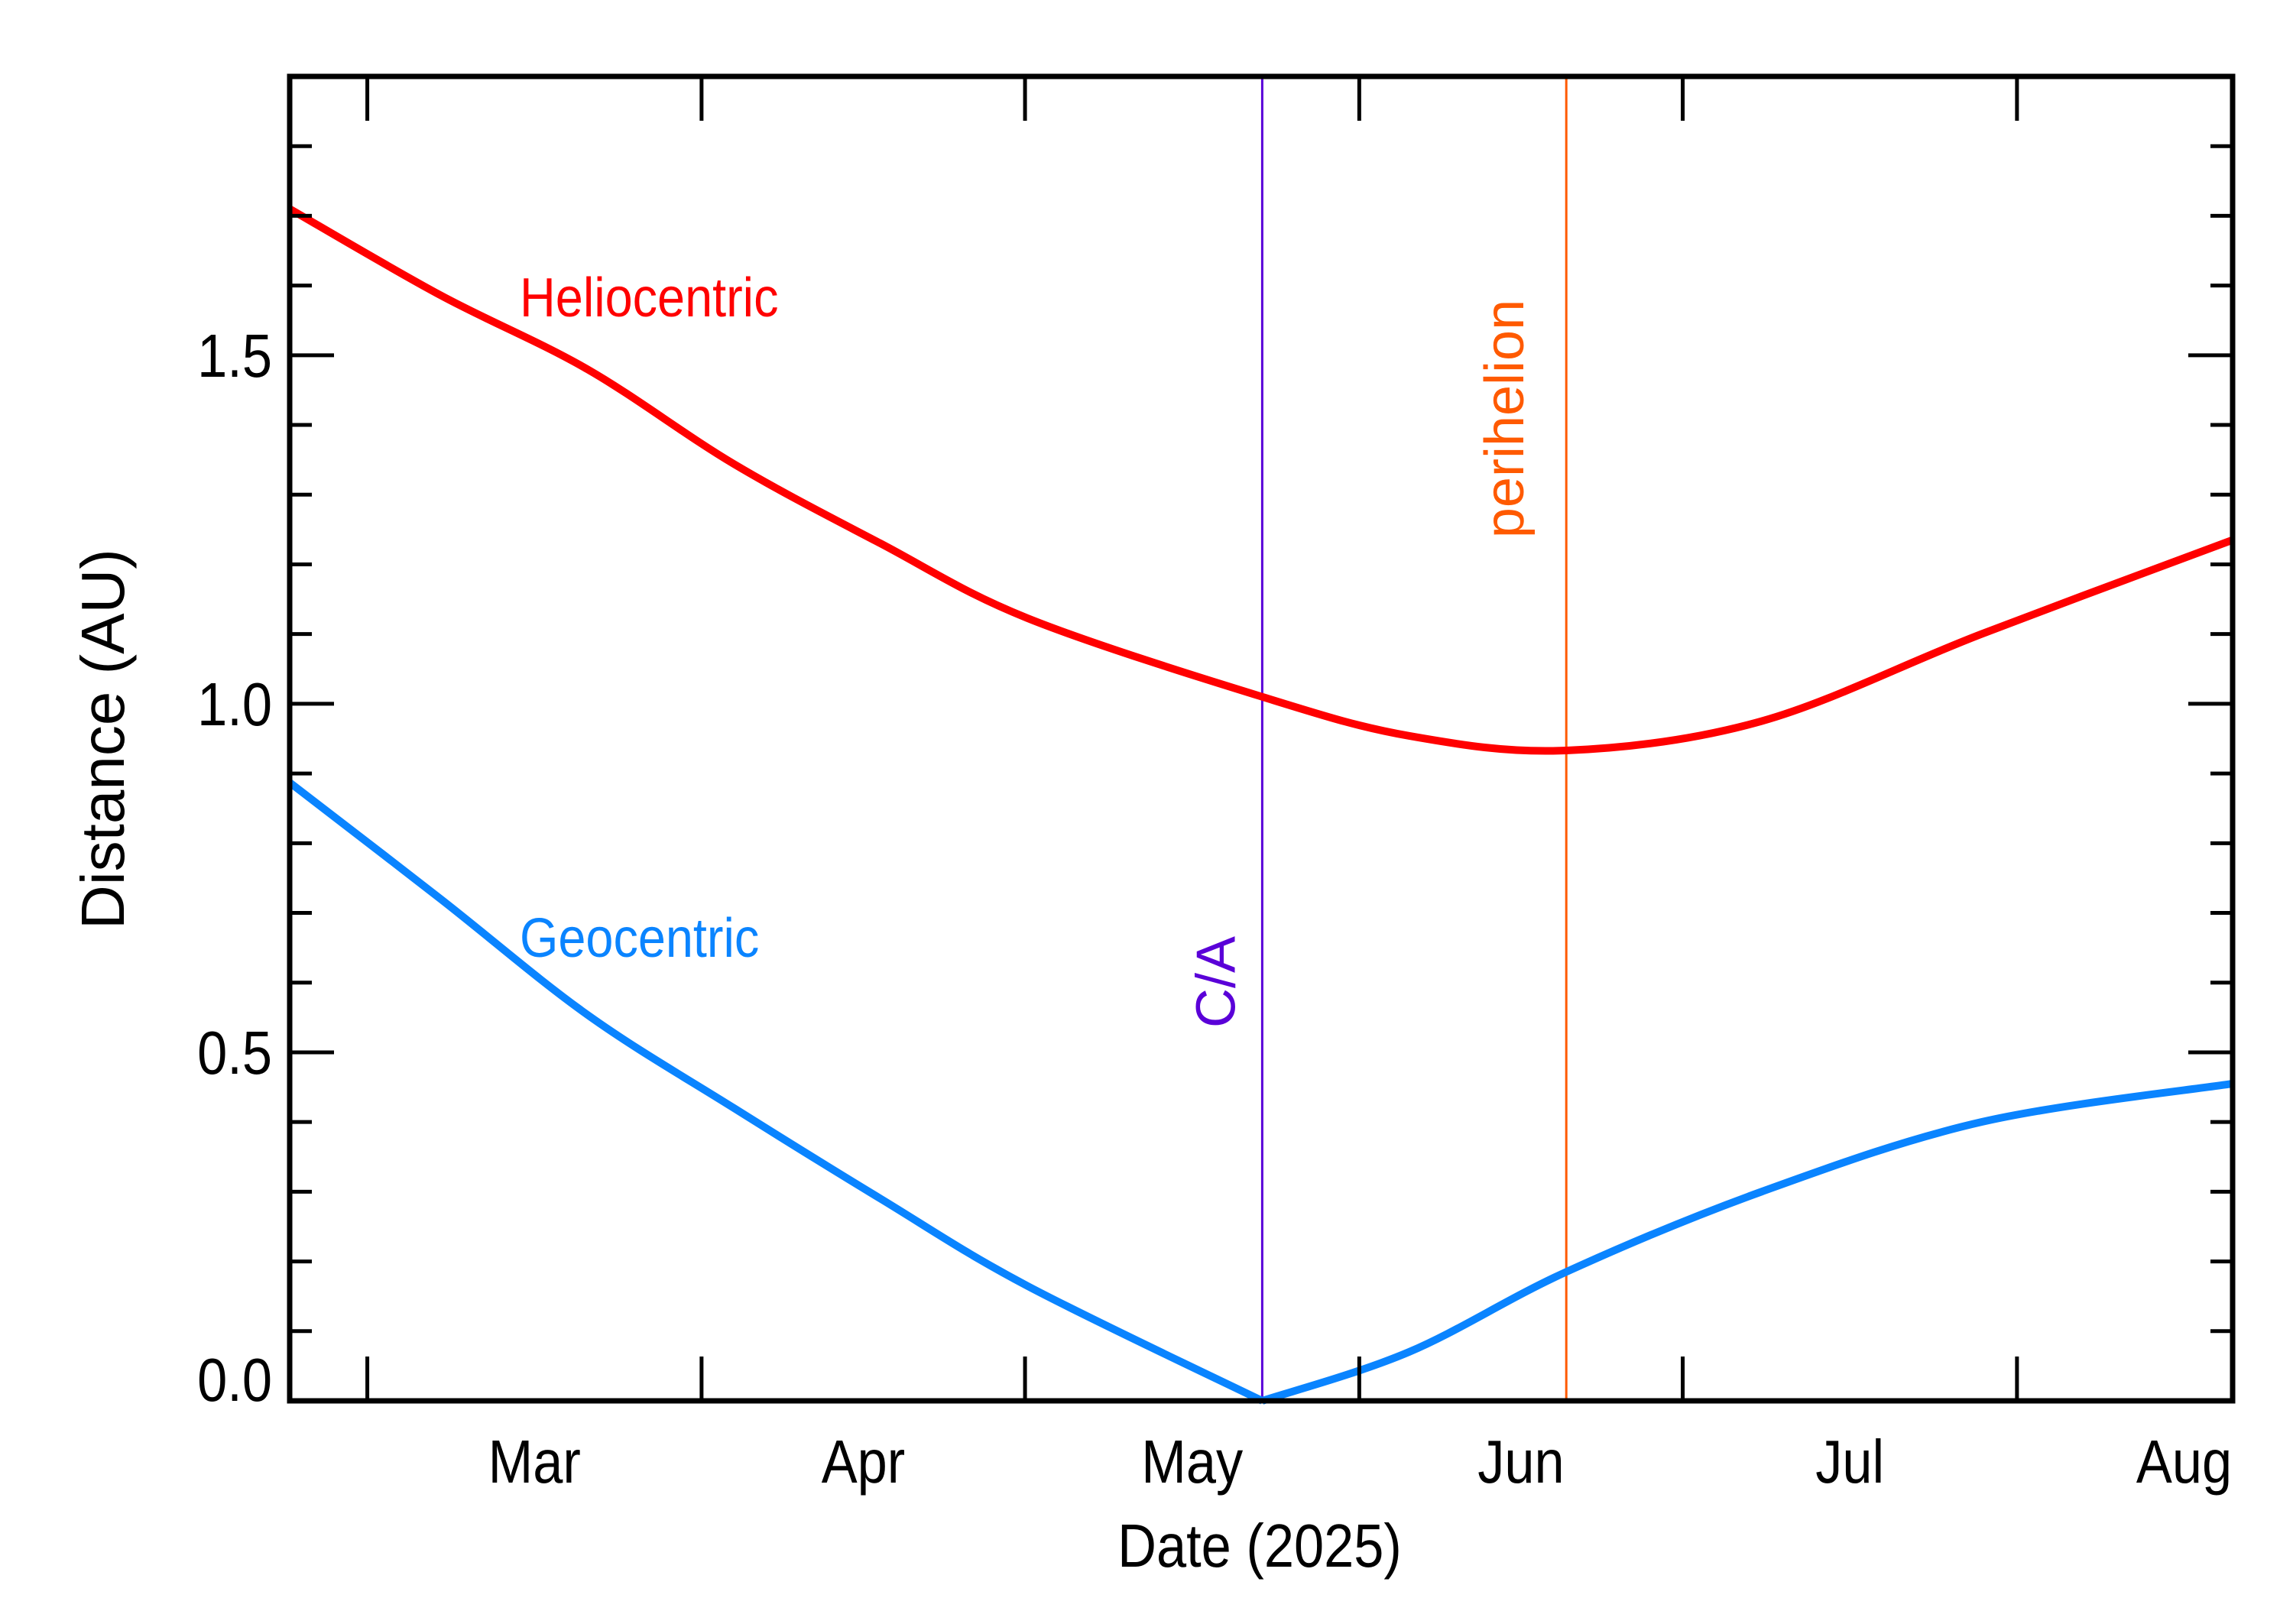 The height and width of the screenshot is (1624, 2293). Describe the element at coordinates (649, 298) in the screenshot. I see `heliocentric-label: Heliocentric` at that location.